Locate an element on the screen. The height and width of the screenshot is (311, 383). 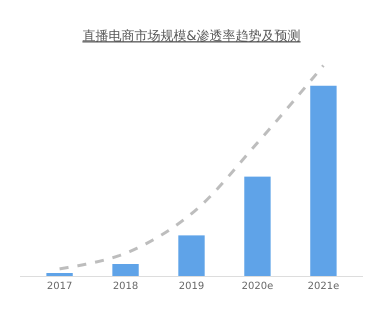
x-tick-label: 2019 is located at coordinates (191, 286).